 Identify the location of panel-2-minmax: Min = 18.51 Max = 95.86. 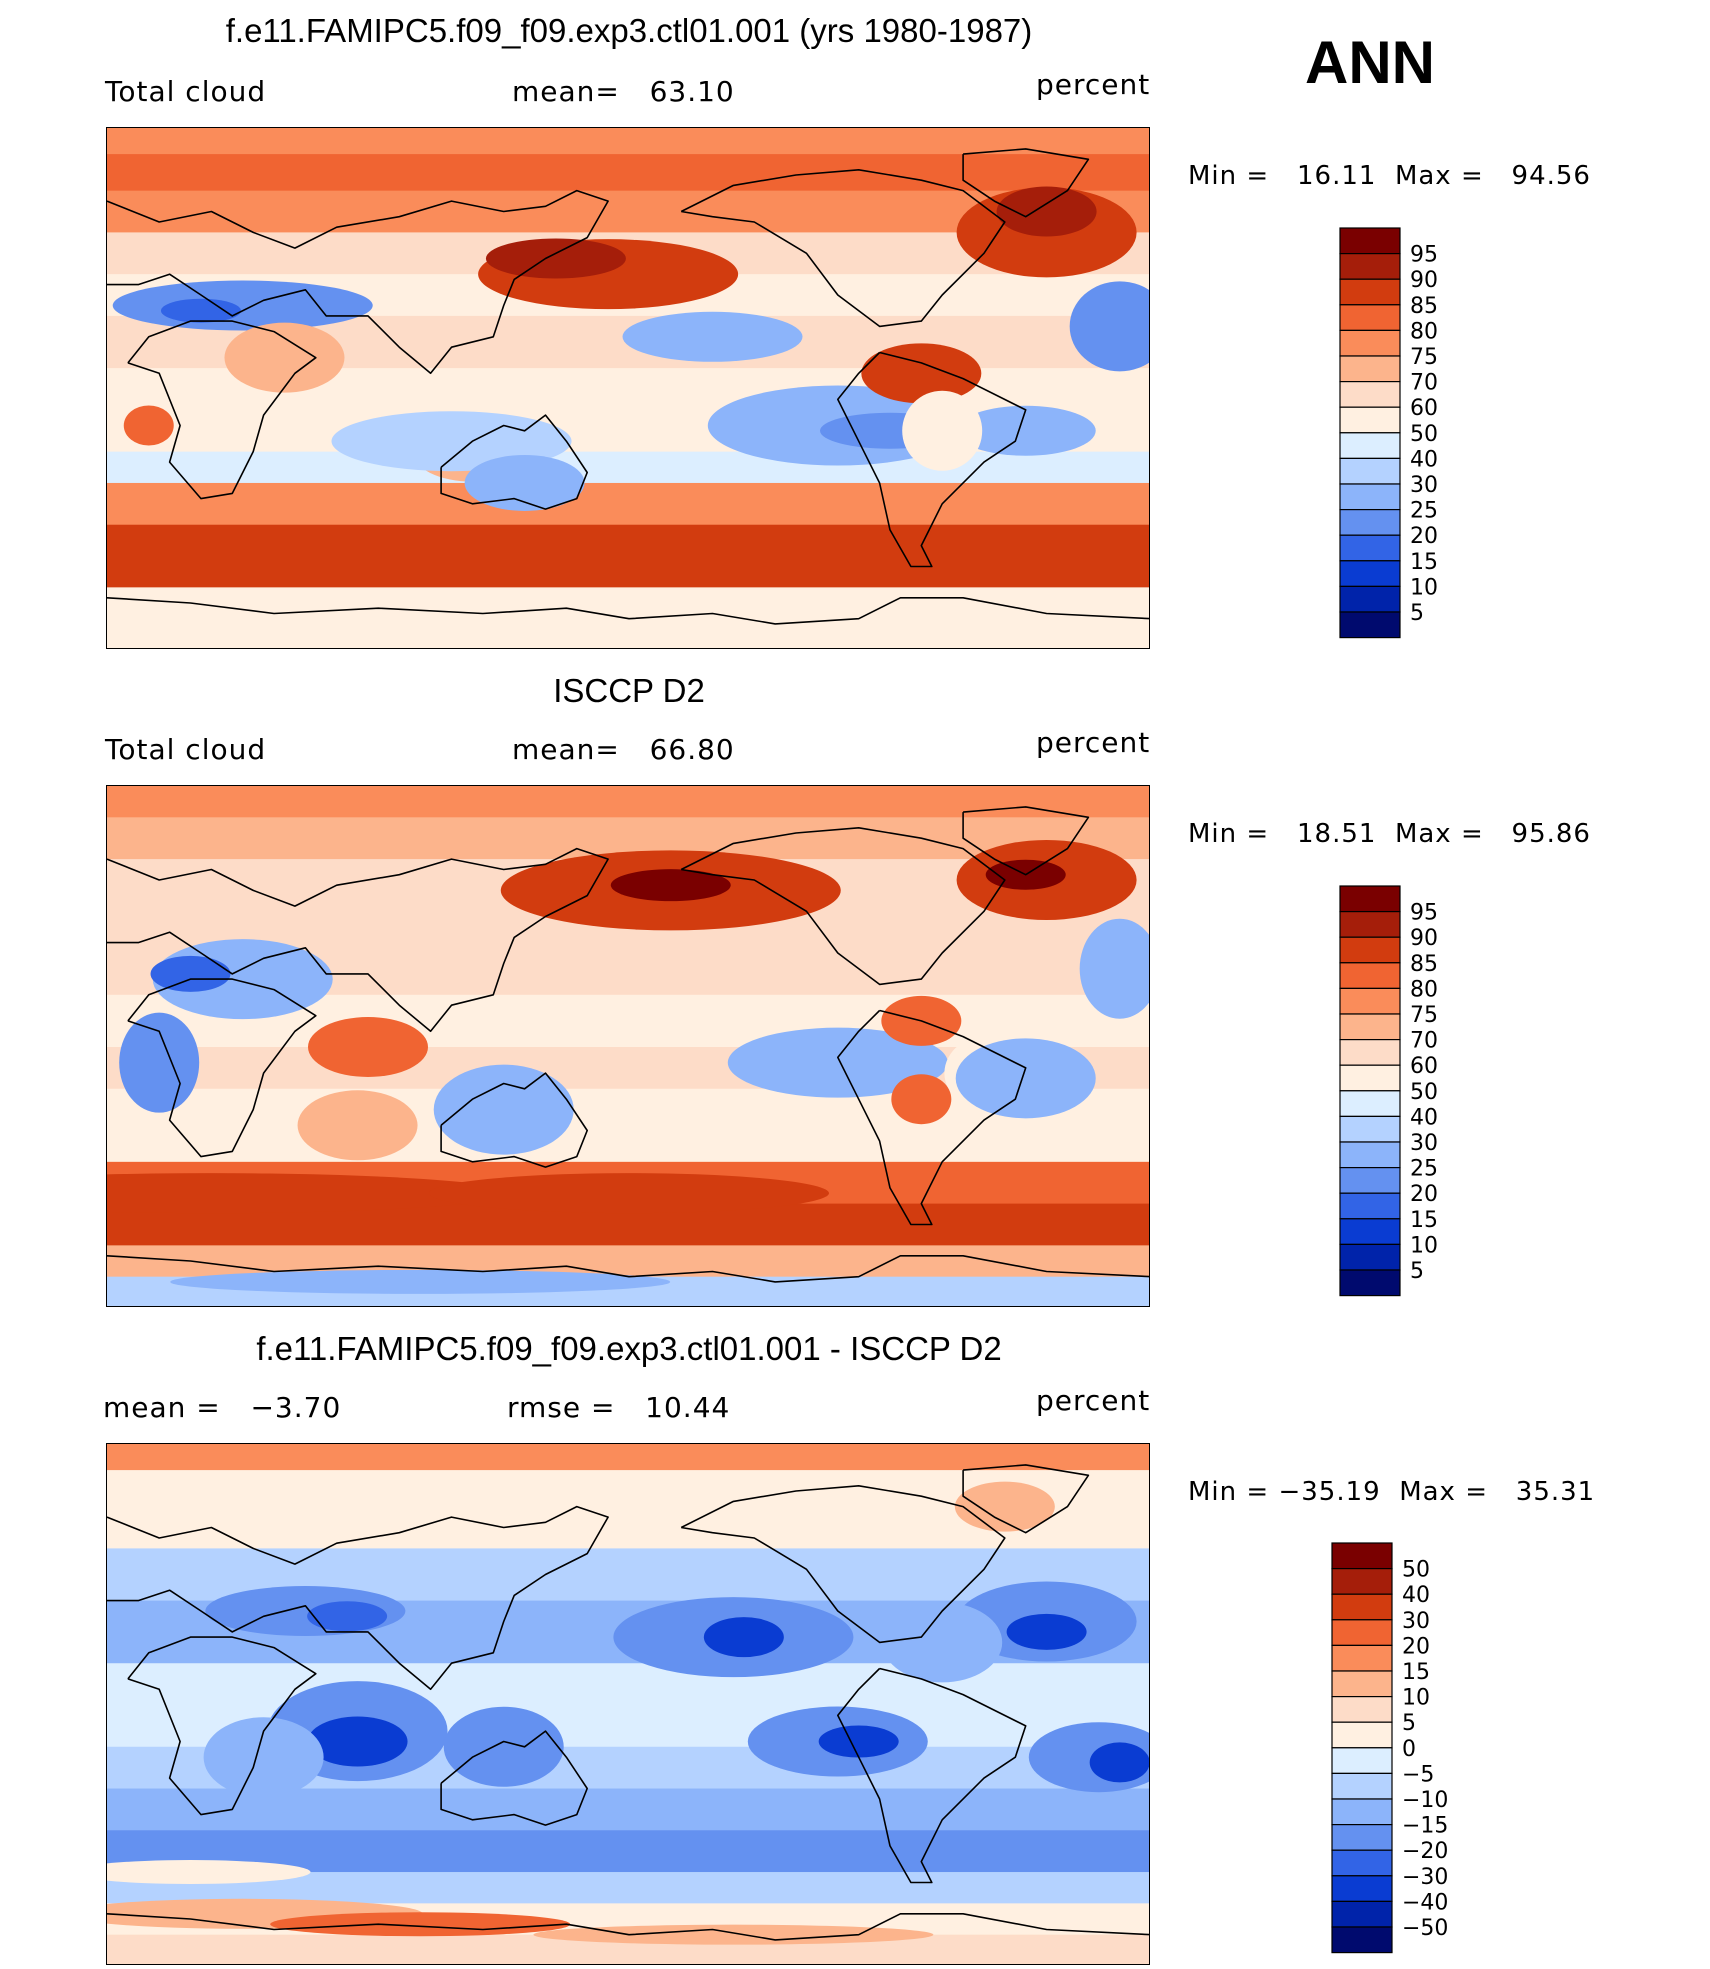
(1389, 834).